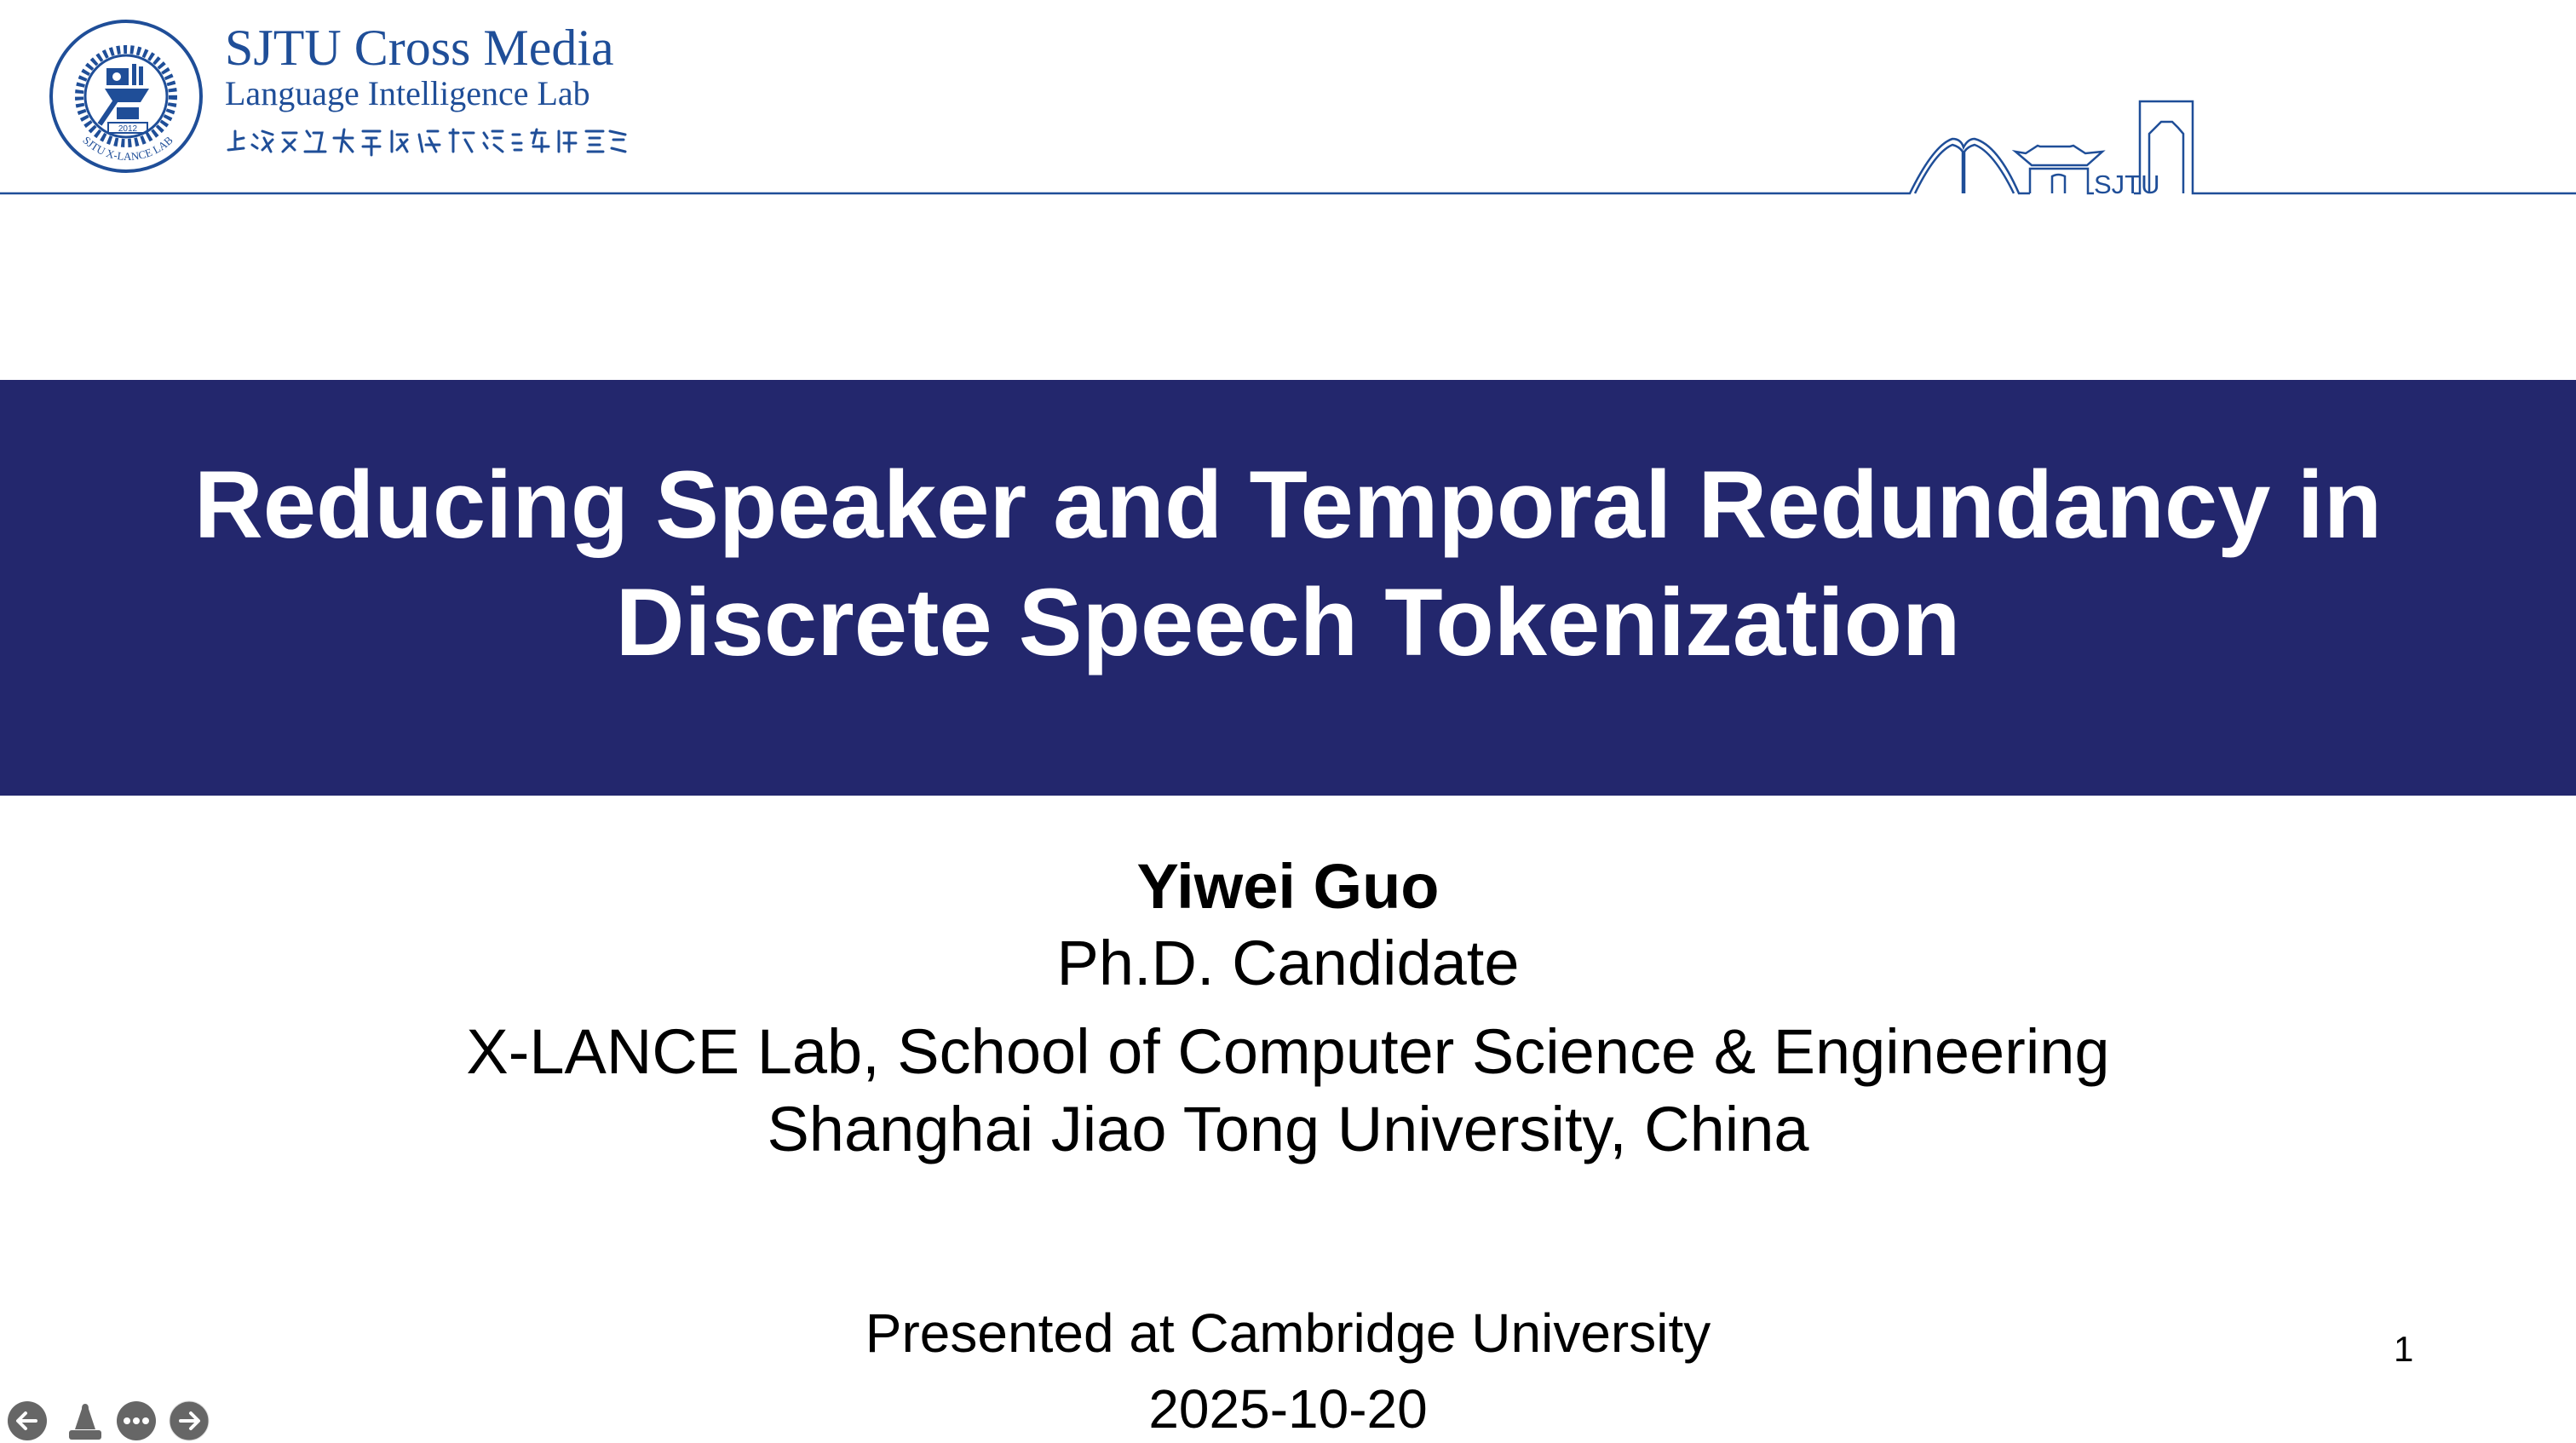 The height and width of the screenshot is (1443, 2576). Describe the element at coordinates (1288, 1333) in the screenshot. I see `venue: Presented at Cambridge University` at that location.